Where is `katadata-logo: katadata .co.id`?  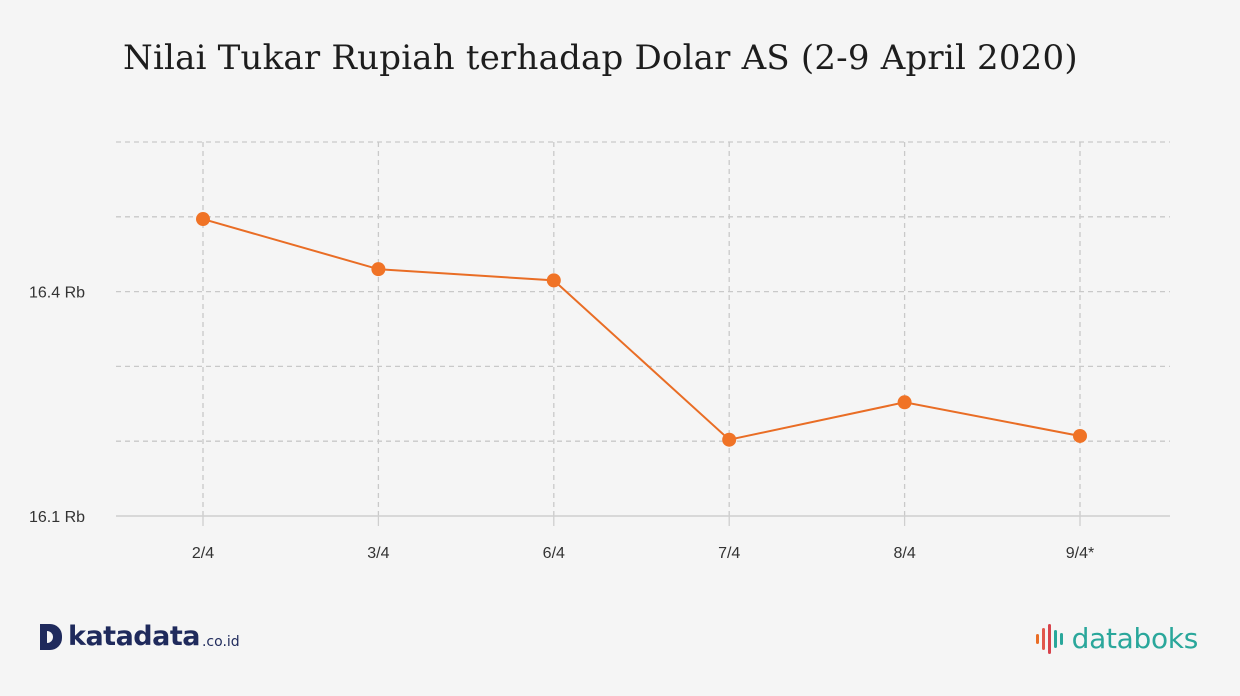 katadata-logo: katadata .co.id is located at coordinates (140, 636).